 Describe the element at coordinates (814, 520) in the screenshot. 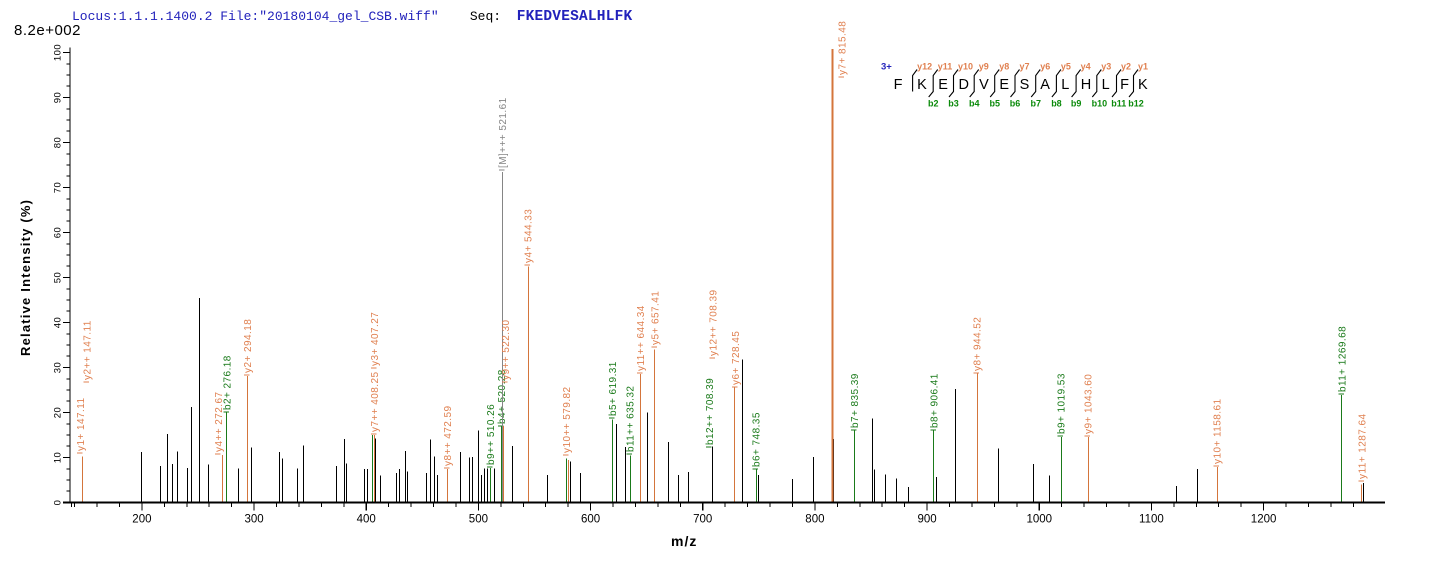

I see `svg-text: 800` at that location.